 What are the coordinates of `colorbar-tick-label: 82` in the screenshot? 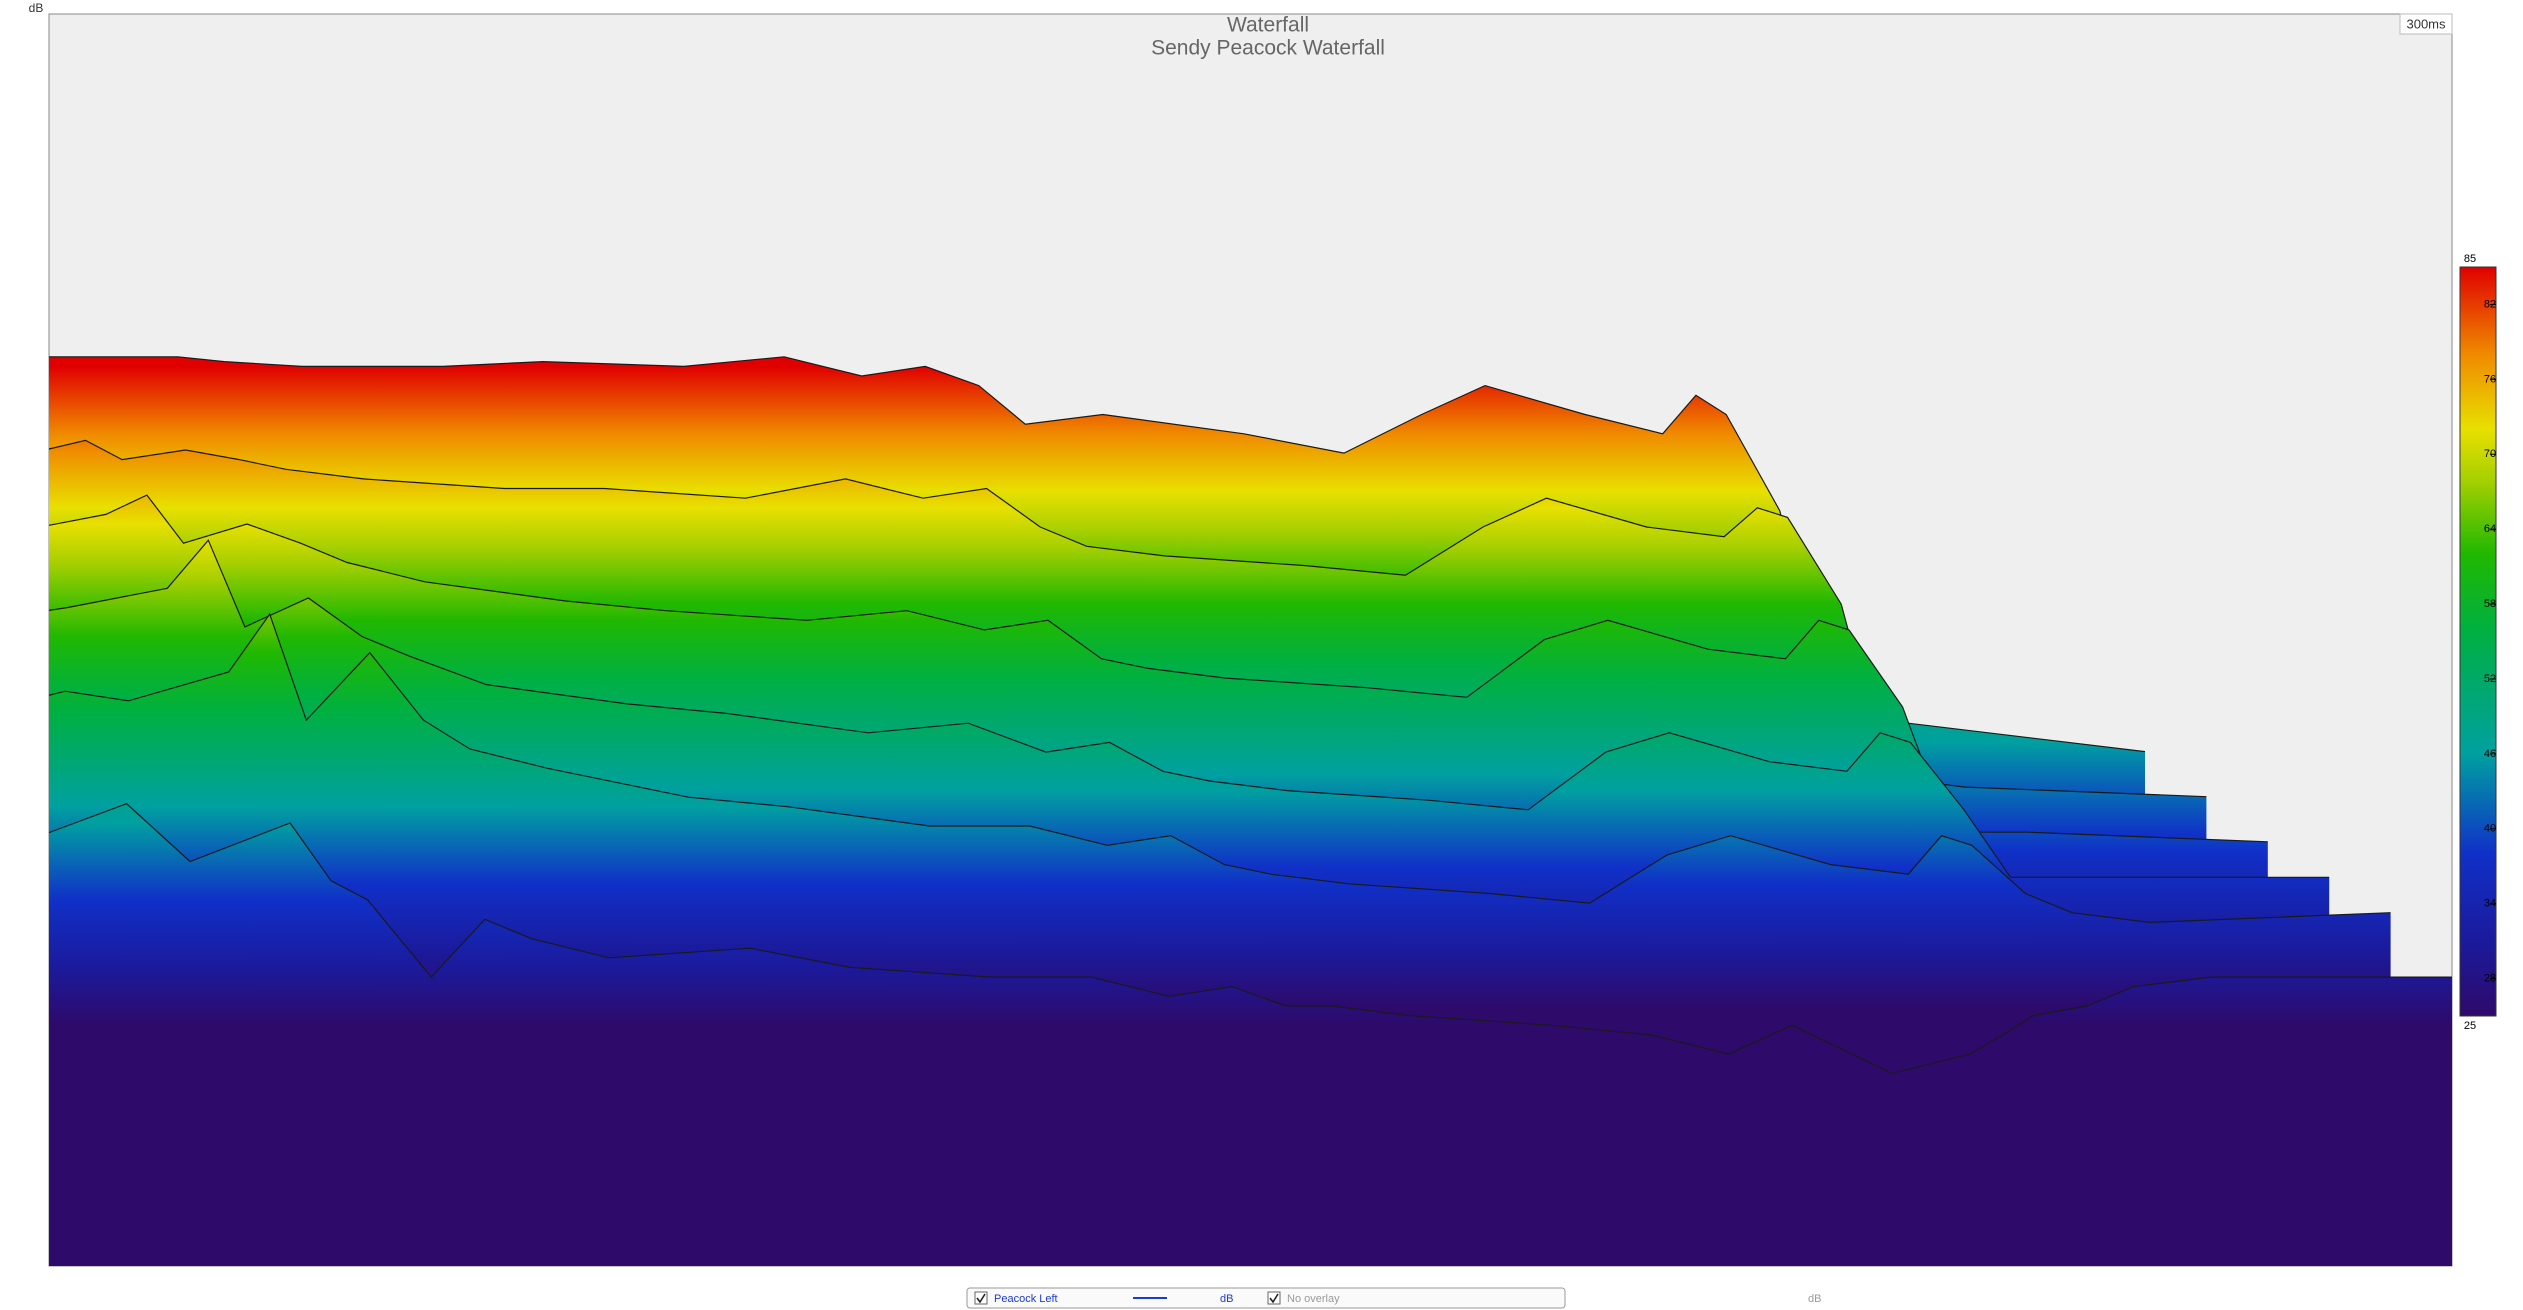 It's located at (2490, 304).